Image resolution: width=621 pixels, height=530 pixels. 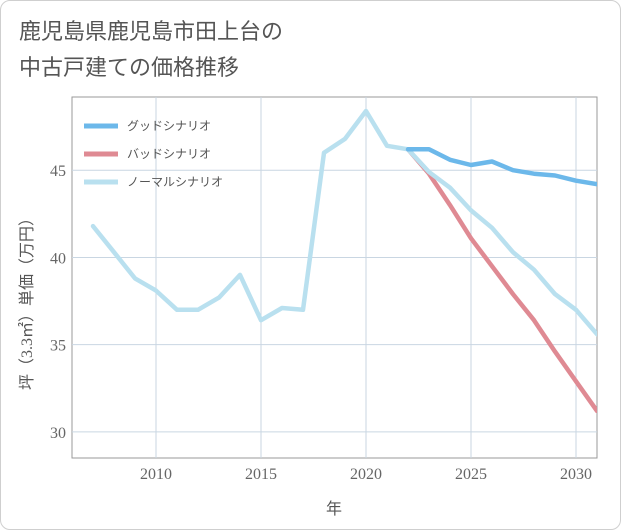 I want to click on y-tick-label: 30, so click(x=58, y=433).